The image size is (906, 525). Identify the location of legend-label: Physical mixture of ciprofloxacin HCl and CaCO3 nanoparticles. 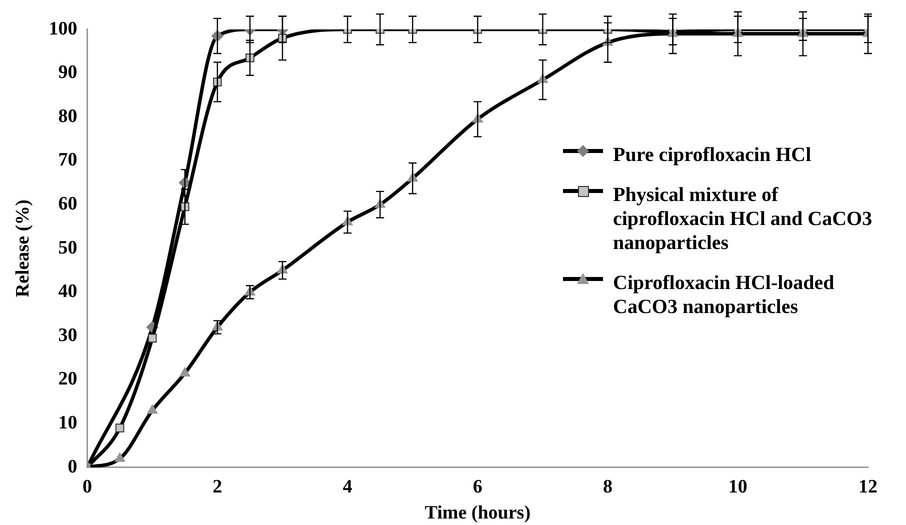
(743, 219).